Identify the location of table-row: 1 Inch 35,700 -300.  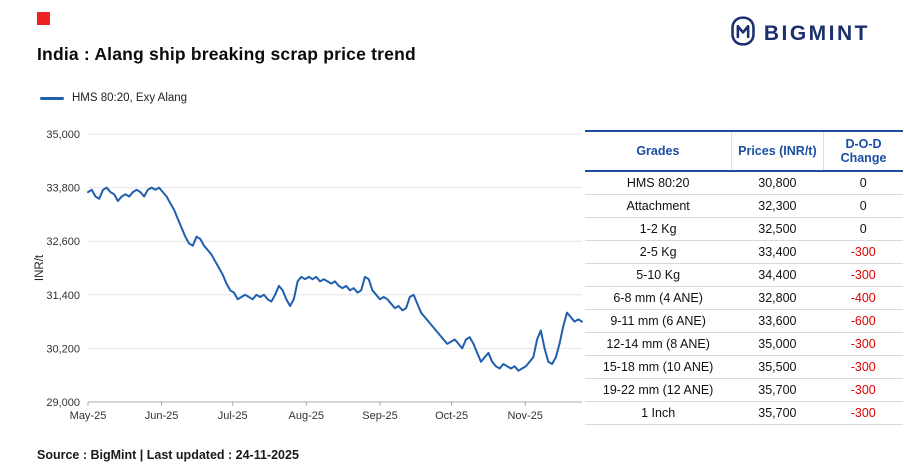
(744, 413).